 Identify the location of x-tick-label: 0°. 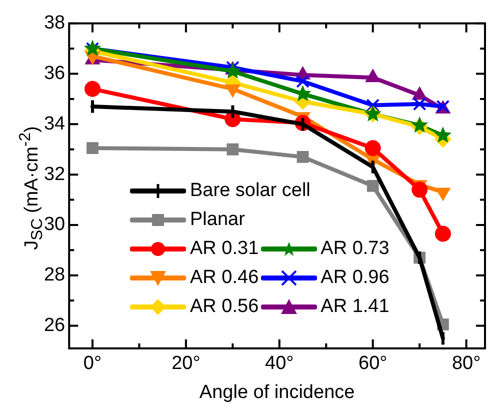
(92, 363).